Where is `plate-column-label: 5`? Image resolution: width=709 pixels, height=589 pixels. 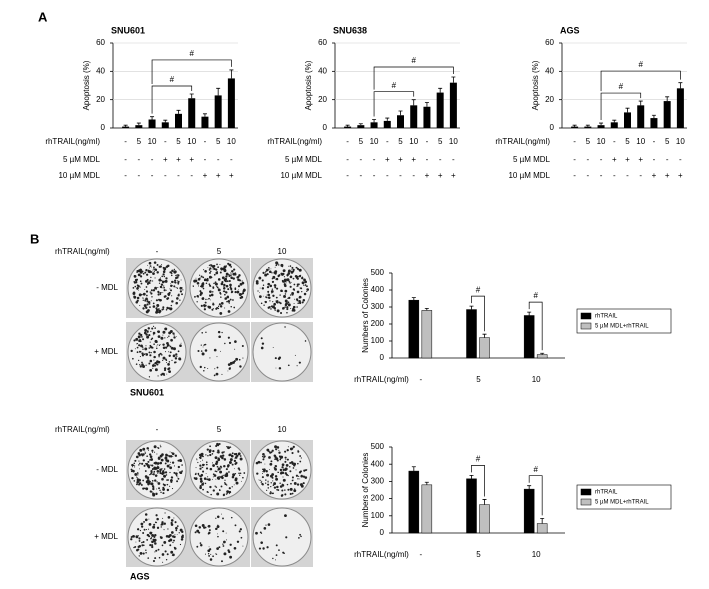
plate-column-label: 5 is located at coordinates (219, 429).